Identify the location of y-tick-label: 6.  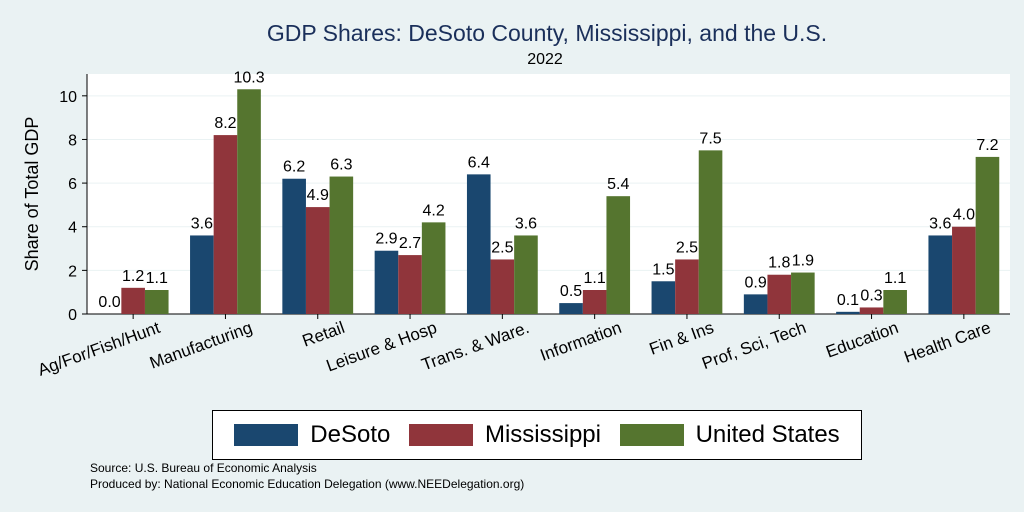
(72, 184).